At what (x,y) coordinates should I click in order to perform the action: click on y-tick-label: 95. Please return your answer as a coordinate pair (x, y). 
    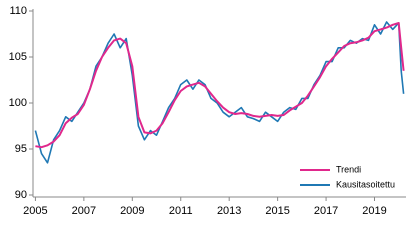
    Looking at the image, I should click on (21, 149).